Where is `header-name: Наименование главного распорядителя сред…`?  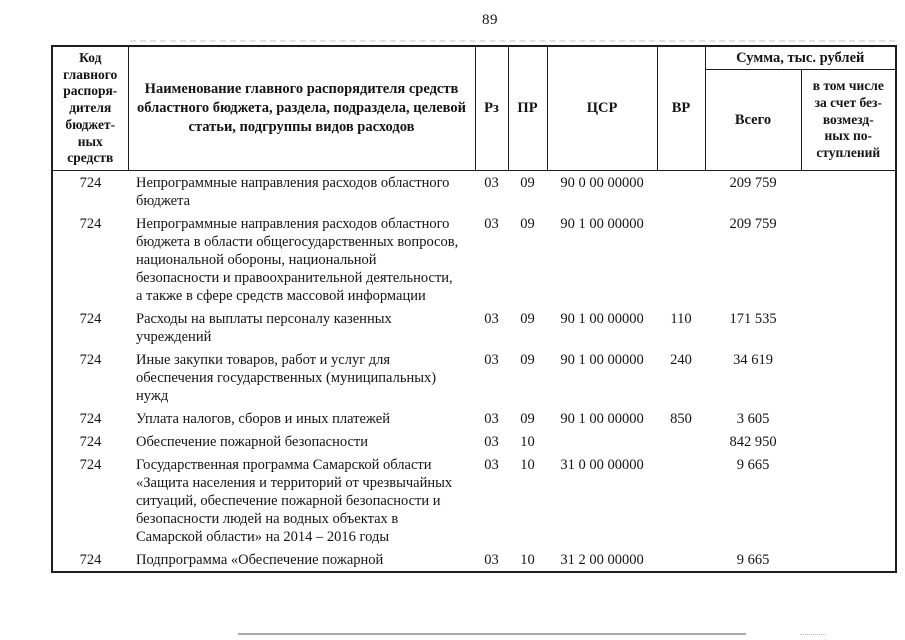 header-name: Наименование главного распорядителя сред… is located at coordinates (301, 108).